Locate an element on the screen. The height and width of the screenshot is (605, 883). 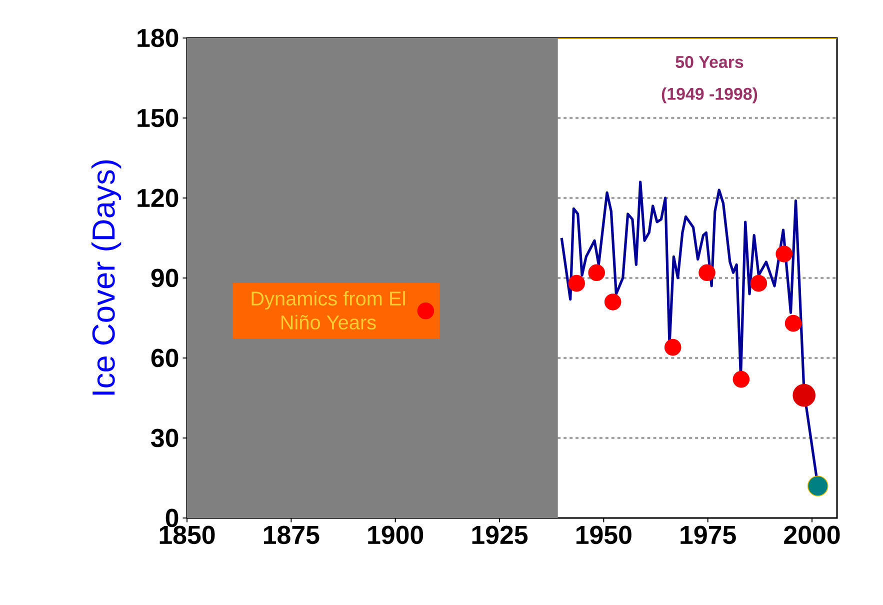
y-tick-label: 0 is located at coordinates (172, 518).